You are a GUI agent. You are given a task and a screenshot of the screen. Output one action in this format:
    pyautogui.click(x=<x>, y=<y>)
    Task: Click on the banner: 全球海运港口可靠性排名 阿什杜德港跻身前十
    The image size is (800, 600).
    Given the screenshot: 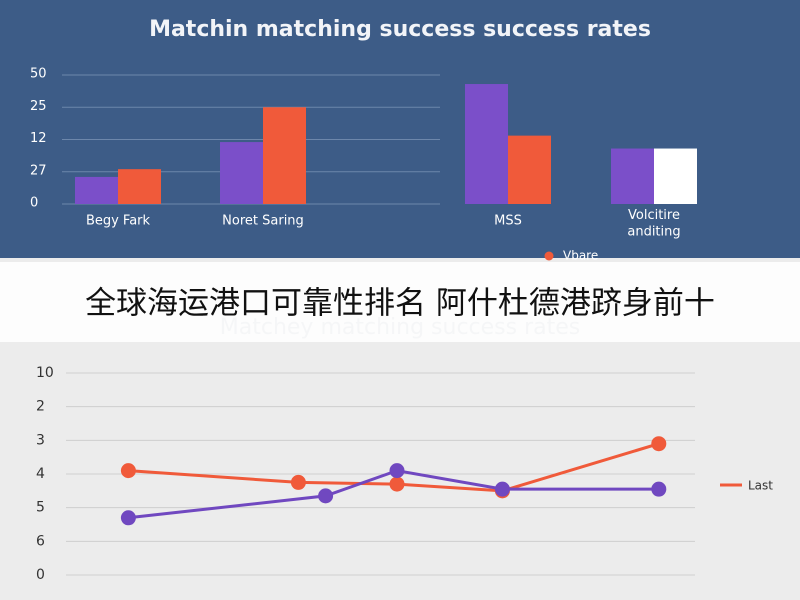 What is the action you would take?
    pyautogui.click(x=400, y=304)
    